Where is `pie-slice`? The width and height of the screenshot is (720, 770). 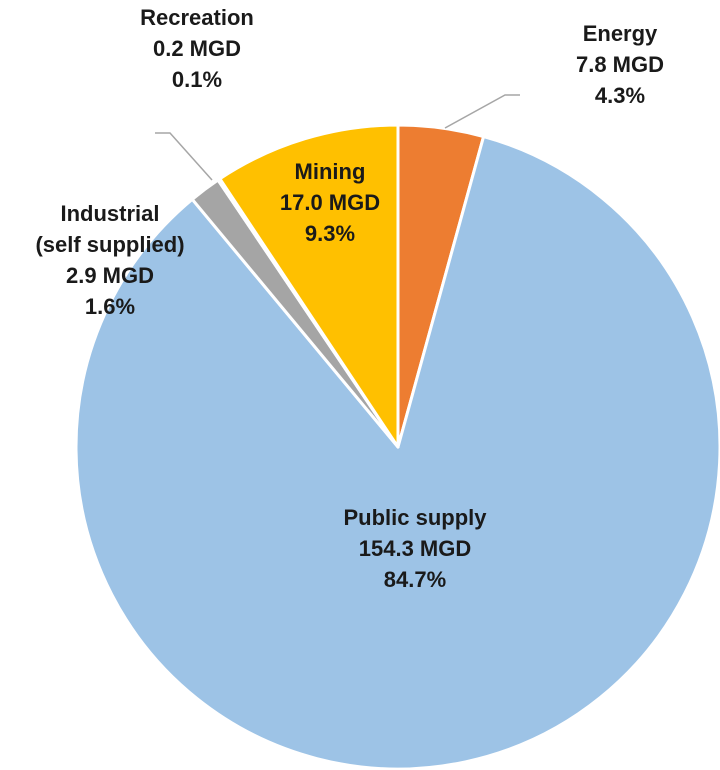 pie-slice is located at coordinates (309, 286).